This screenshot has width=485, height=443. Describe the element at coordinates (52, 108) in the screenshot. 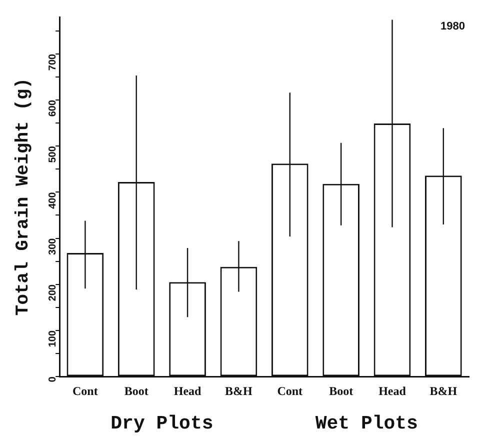

I see `y-tick-label: 600` at that location.